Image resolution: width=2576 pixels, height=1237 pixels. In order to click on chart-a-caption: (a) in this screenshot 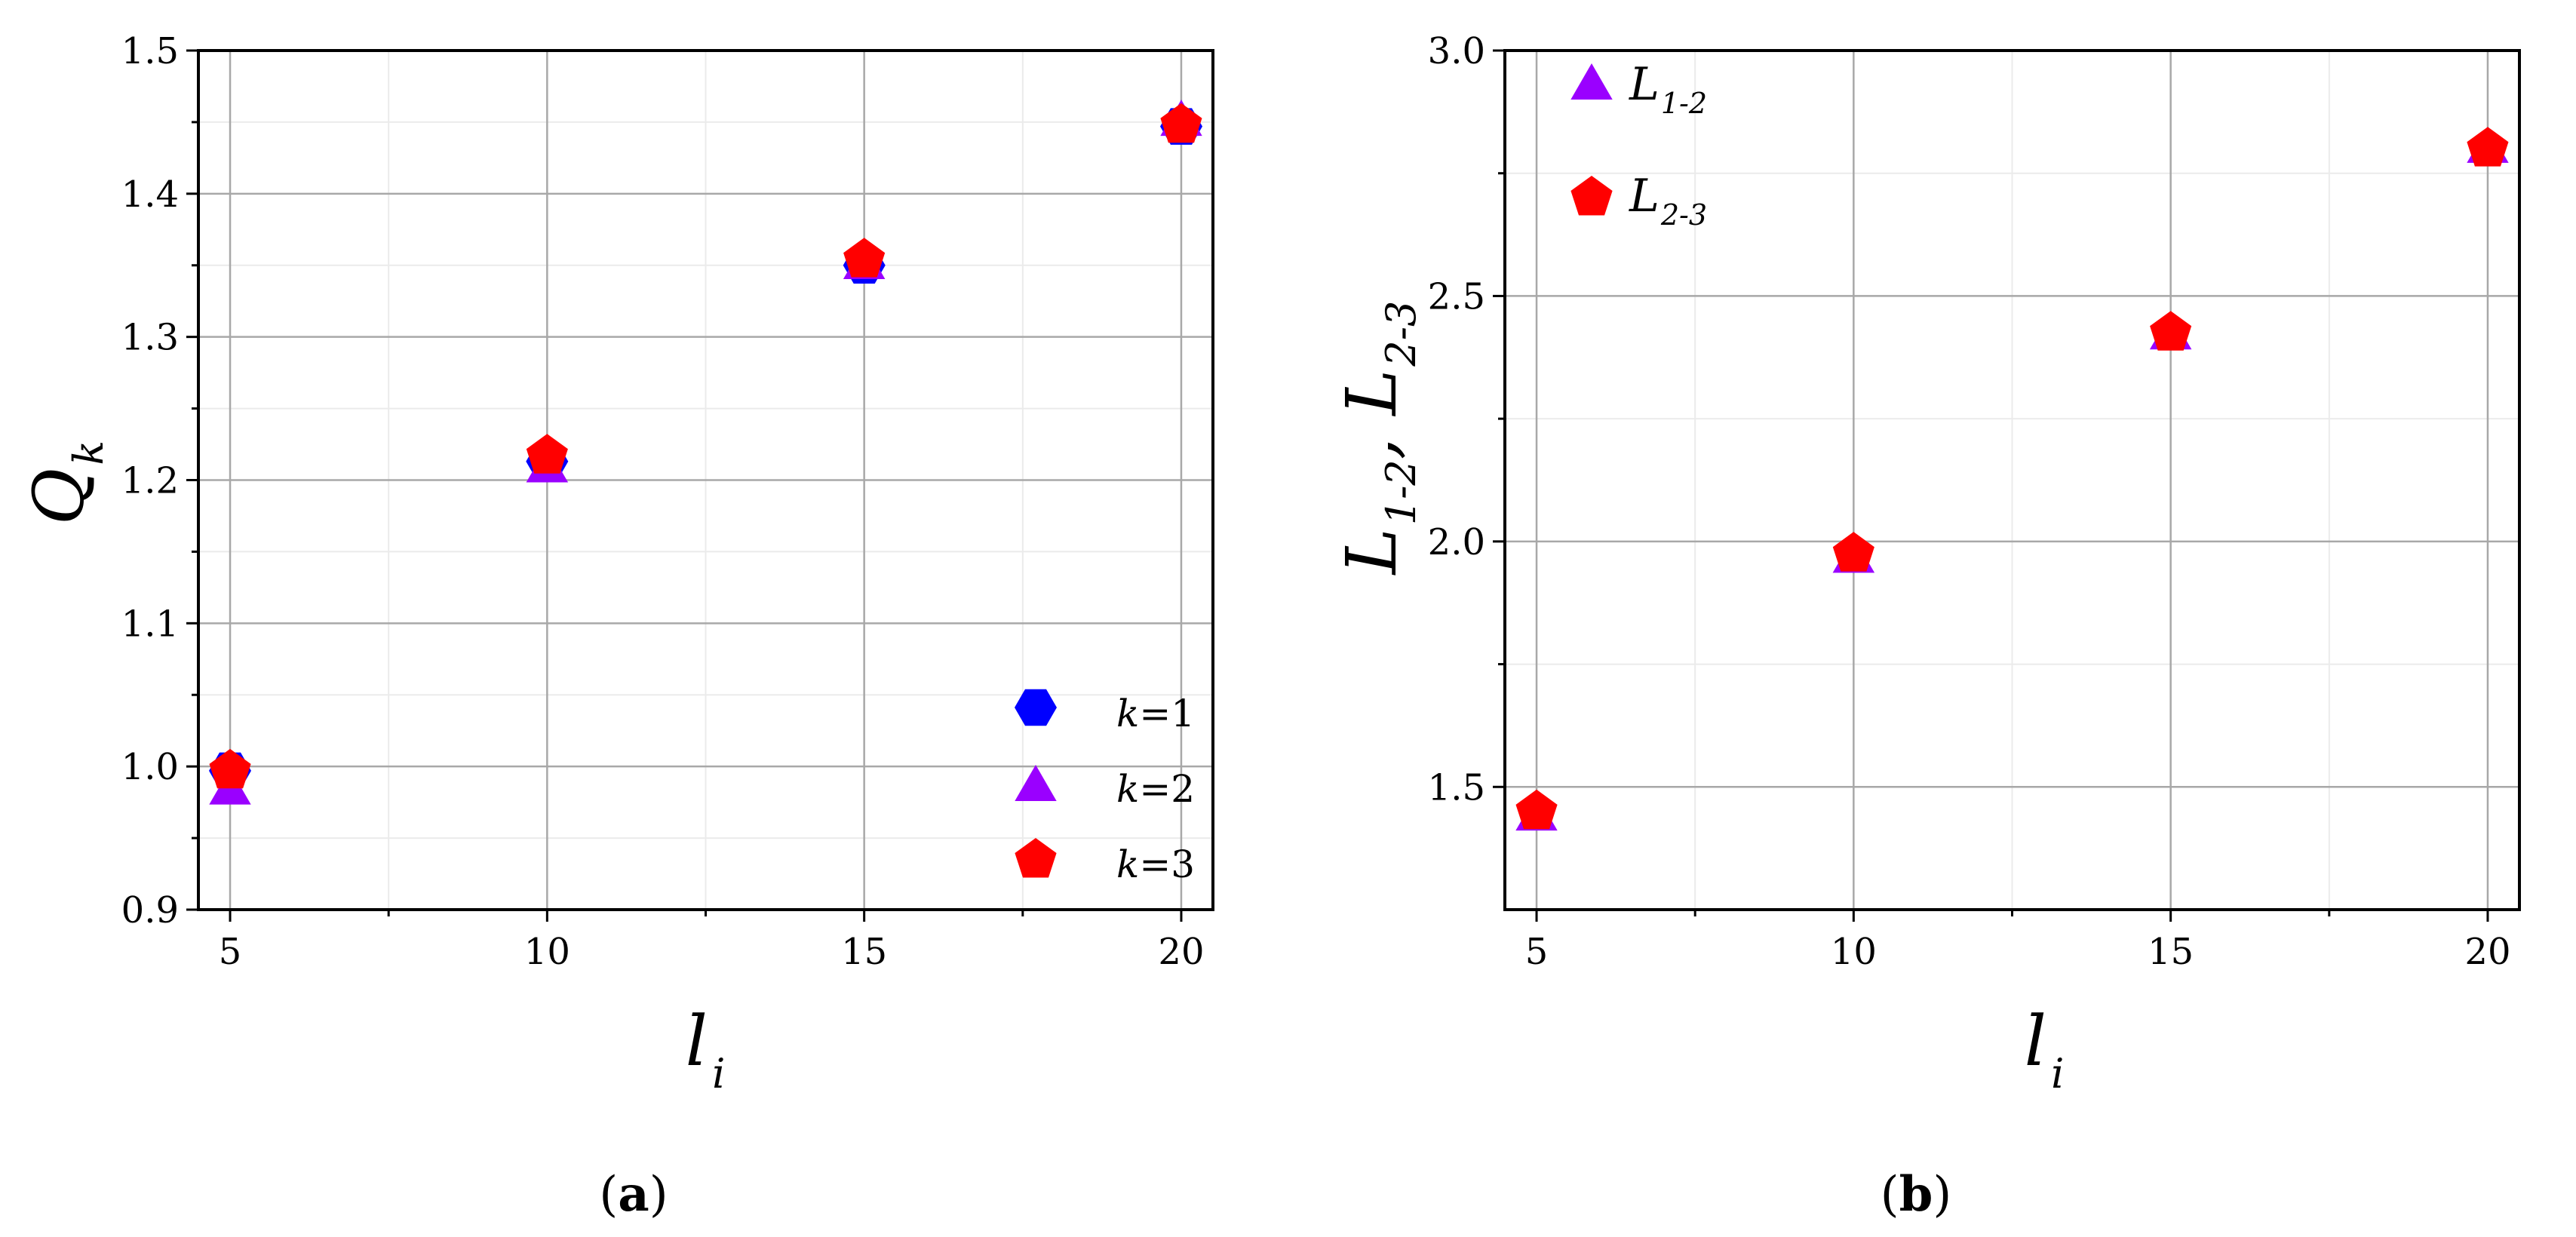, I will do `click(633, 1194)`.